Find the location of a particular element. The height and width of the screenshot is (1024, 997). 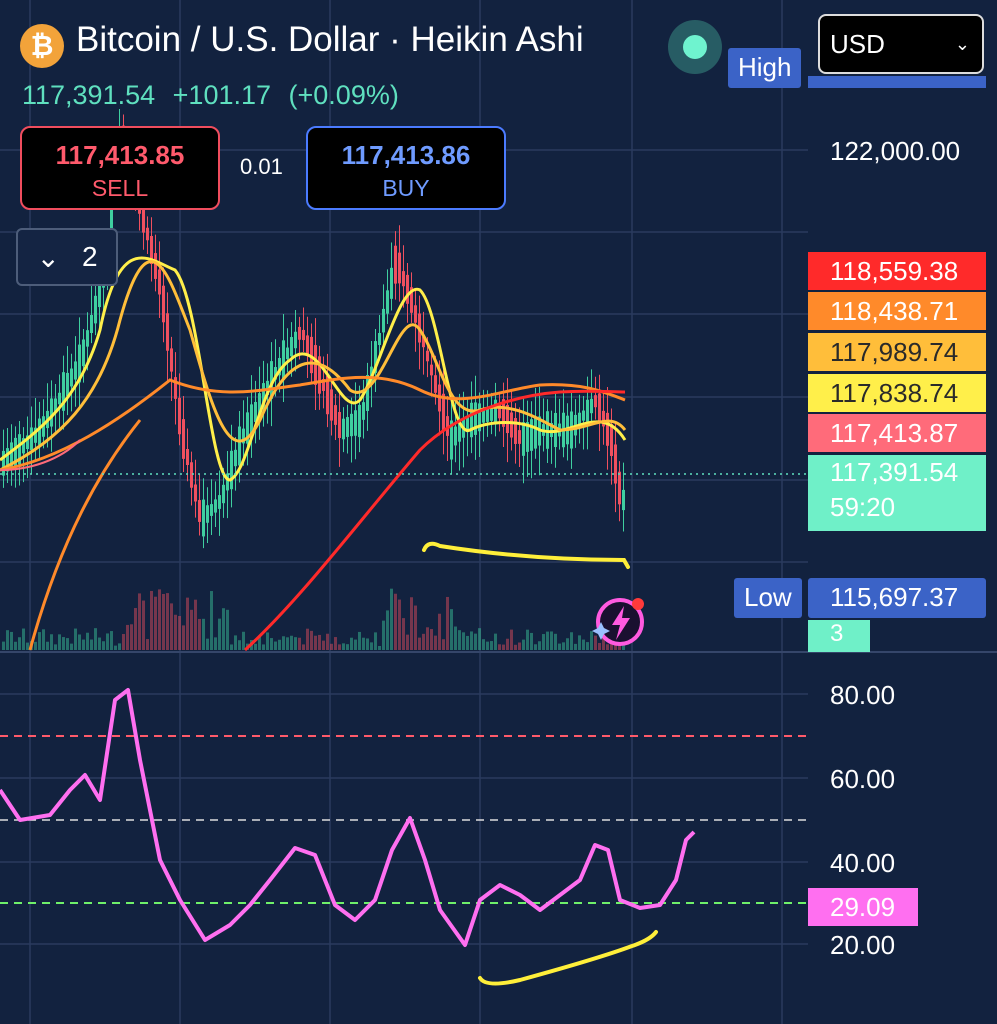

rsi-annotation-stroke is located at coordinates (568, 958).